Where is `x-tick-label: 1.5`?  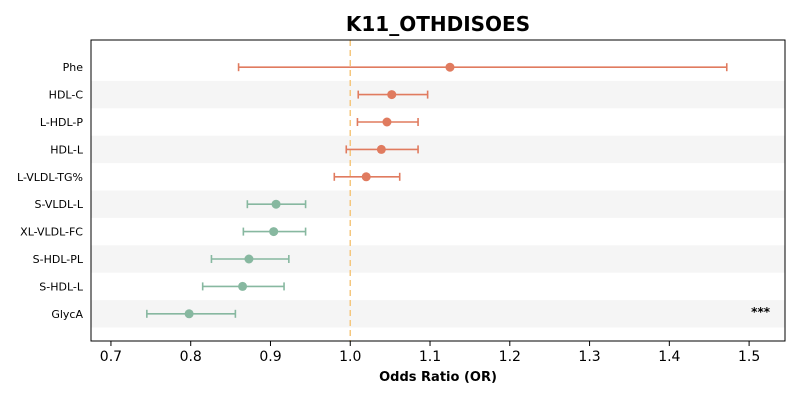
x-tick-label: 1.5 is located at coordinates (749, 357).